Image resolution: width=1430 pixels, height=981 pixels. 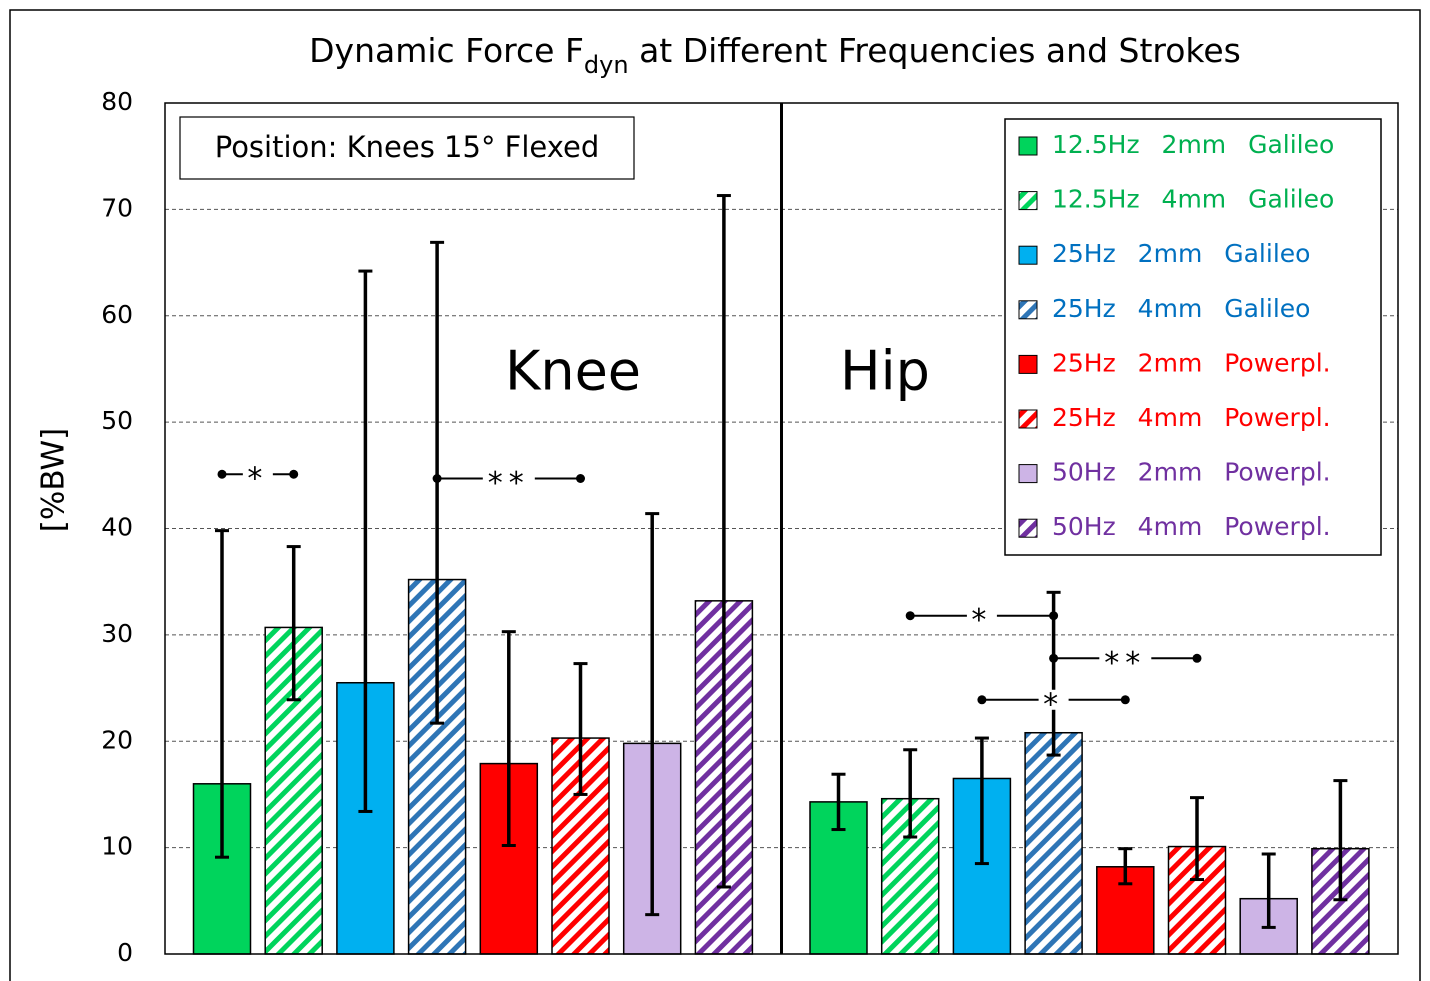 What do you see at coordinates (1191, 526) in the screenshot?
I see `legend-label: 50Hz 4mm Powerpl.` at bounding box center [1191, 526].